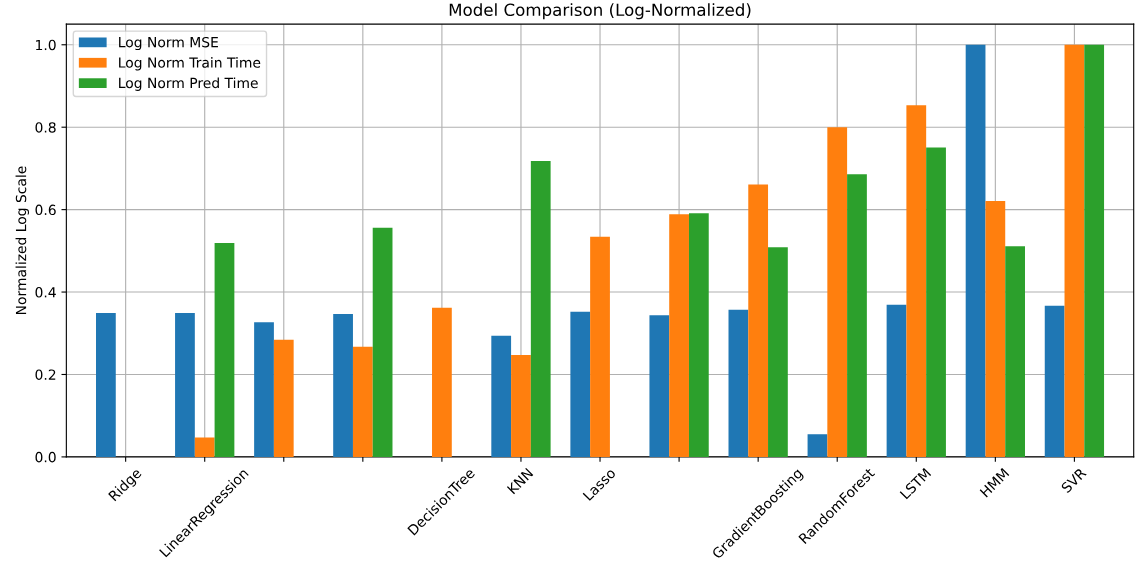  I want to click on y-tick-label: 0.6, so click(45, 210).